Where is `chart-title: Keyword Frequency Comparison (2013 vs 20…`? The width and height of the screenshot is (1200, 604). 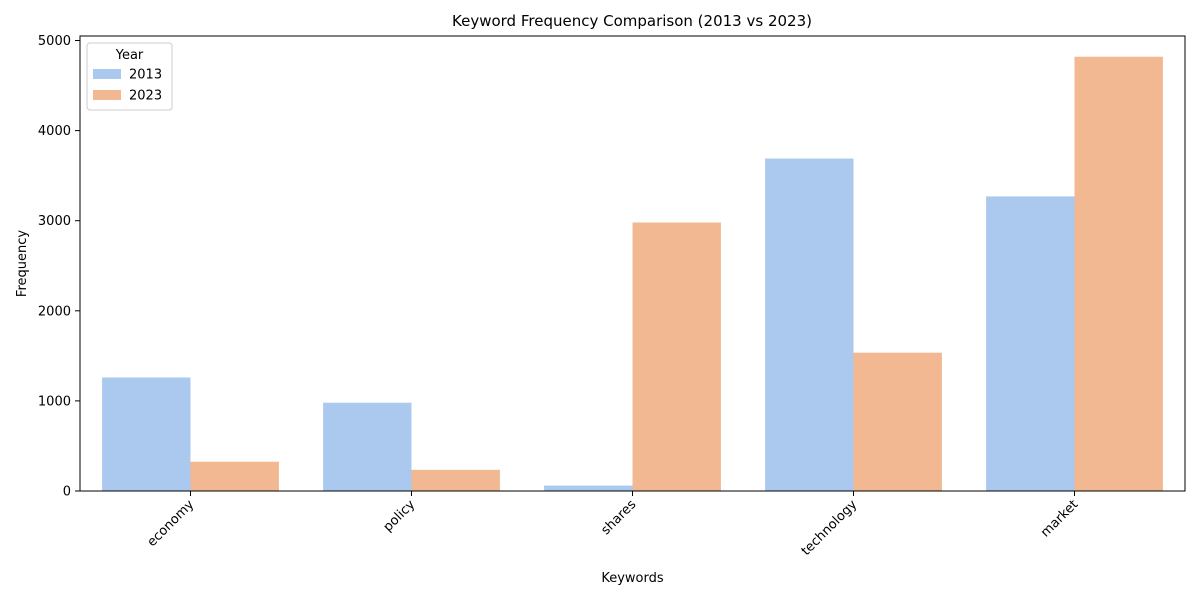
chart-title: Keyword Frequency Comparison (2013 vs 20… is located at coordinates (632, 21).